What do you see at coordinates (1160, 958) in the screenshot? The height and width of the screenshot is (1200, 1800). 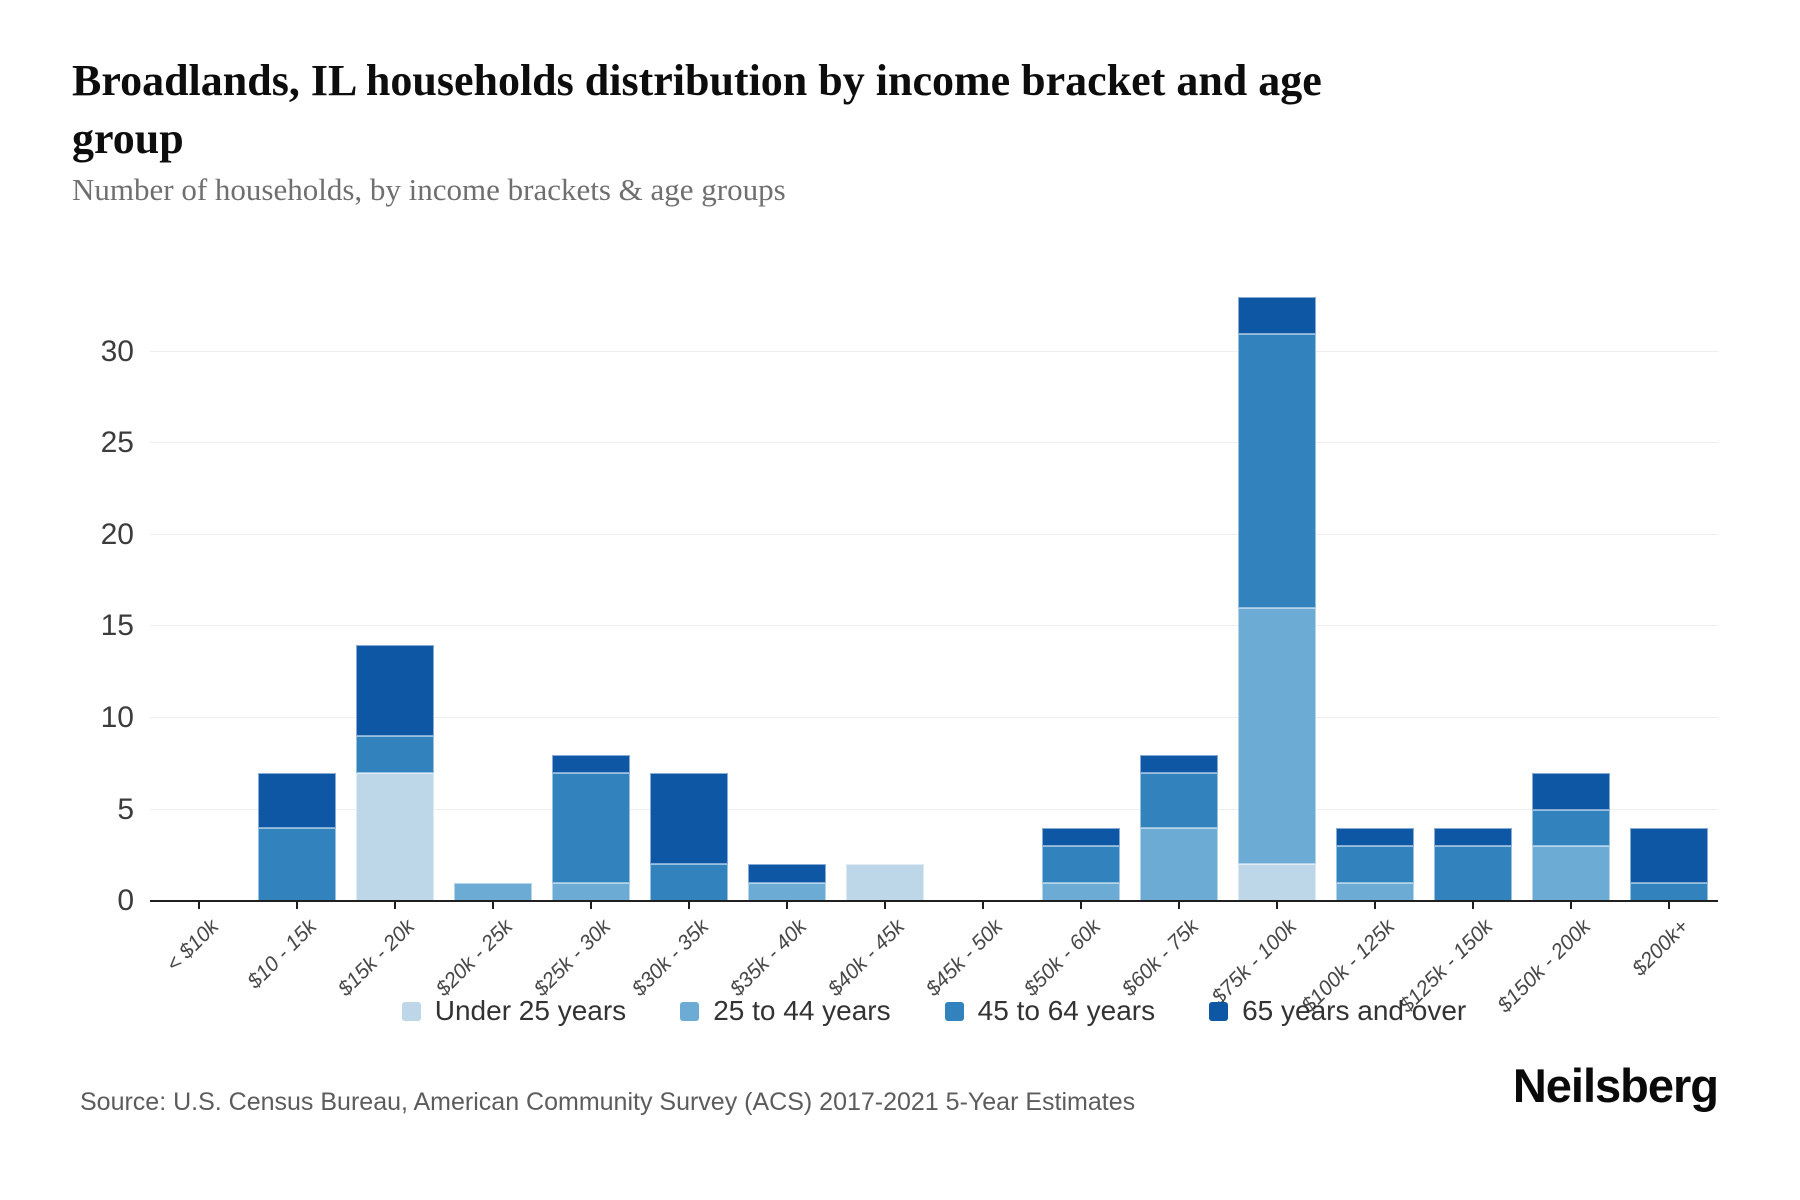 I see `x-axis-label: $60k - 75k` at bounding box center [1160, 958].